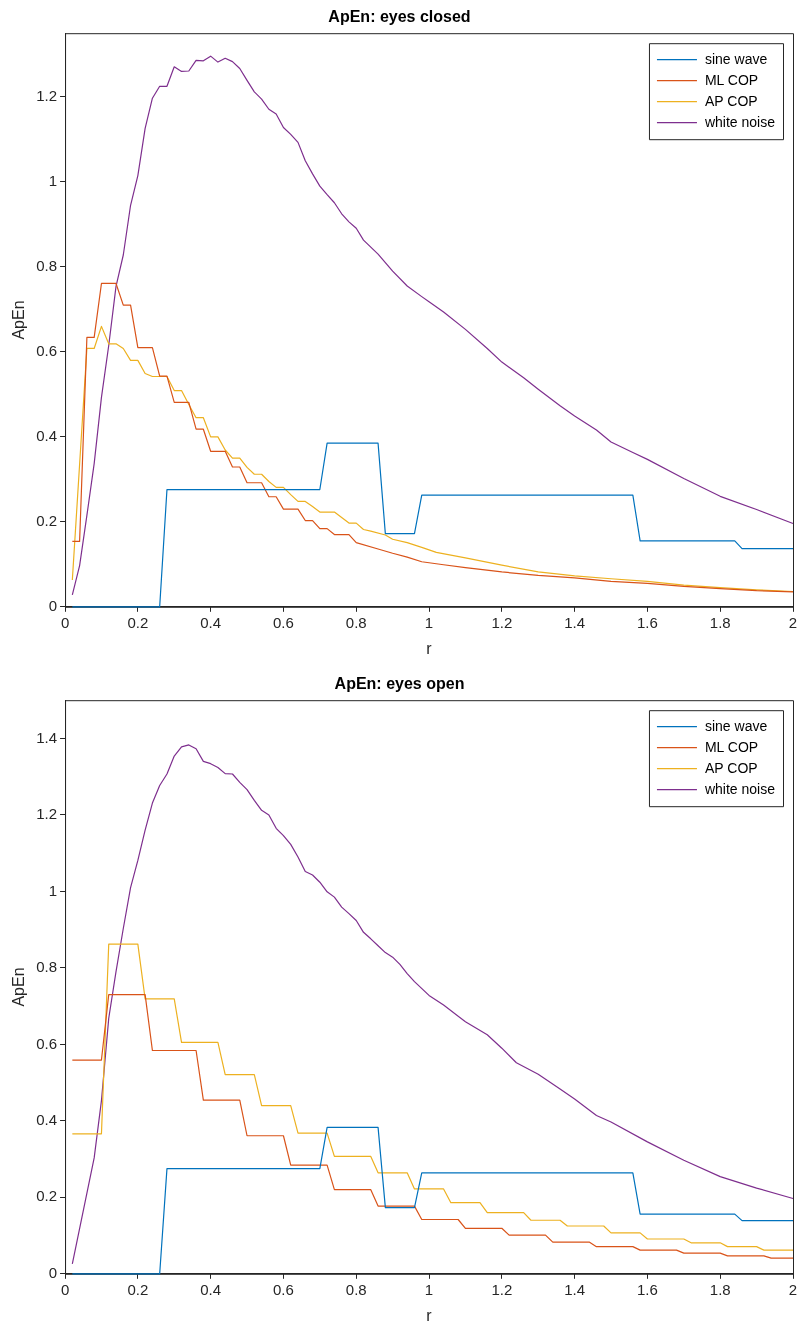 The image size is (803, 1335). Describe the element at coordinates (399, 17) in the screenshot. I see `chart-title: ApEn: eyes closed` at that location.